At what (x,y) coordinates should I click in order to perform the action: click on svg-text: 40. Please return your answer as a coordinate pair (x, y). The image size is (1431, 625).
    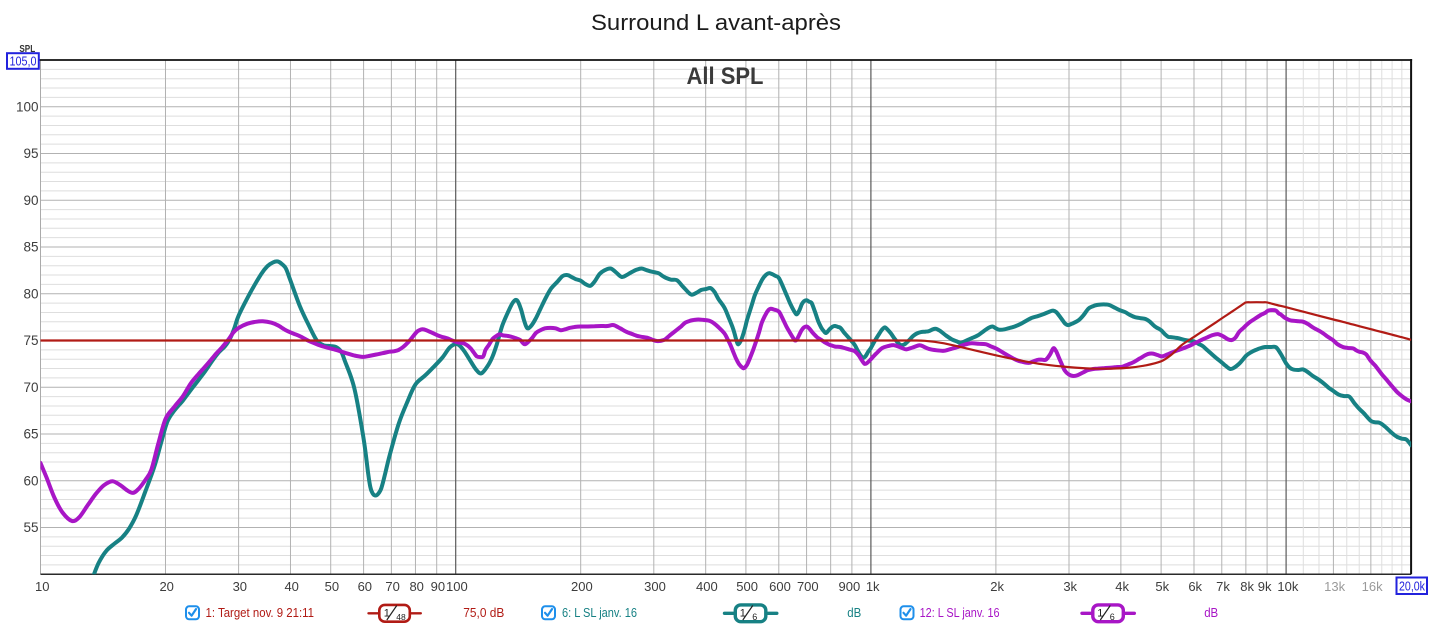
    Looking at the image, I should click on (291, 586).